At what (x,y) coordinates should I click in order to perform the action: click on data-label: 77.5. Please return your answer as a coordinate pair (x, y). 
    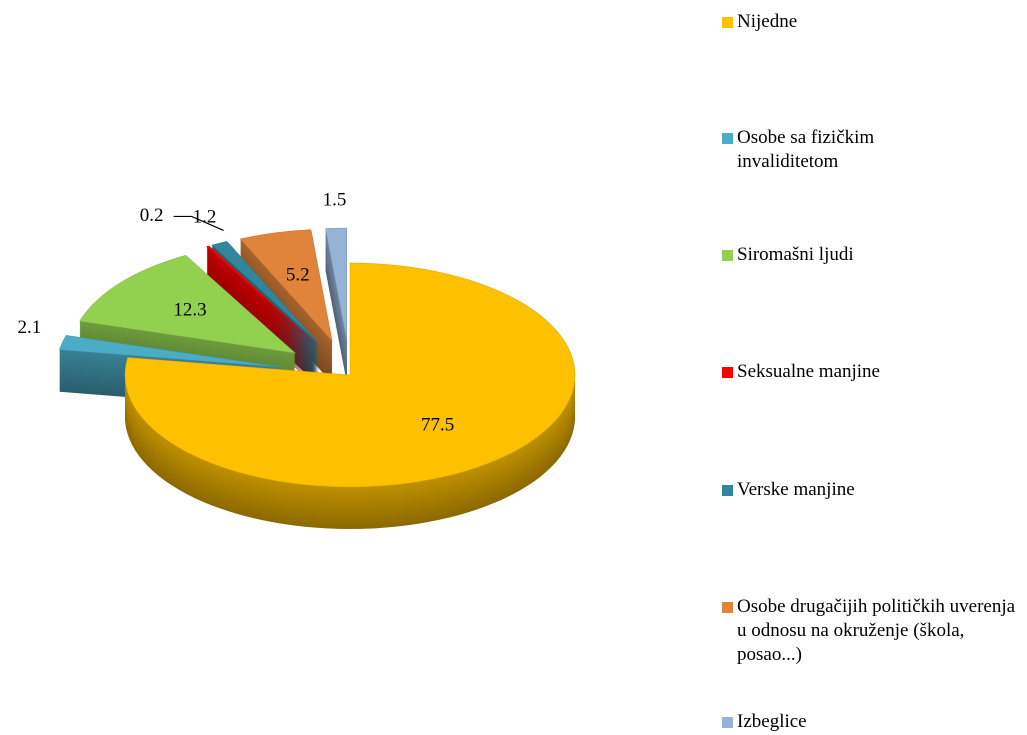
    Looking at the image, I should click on (437, 424).